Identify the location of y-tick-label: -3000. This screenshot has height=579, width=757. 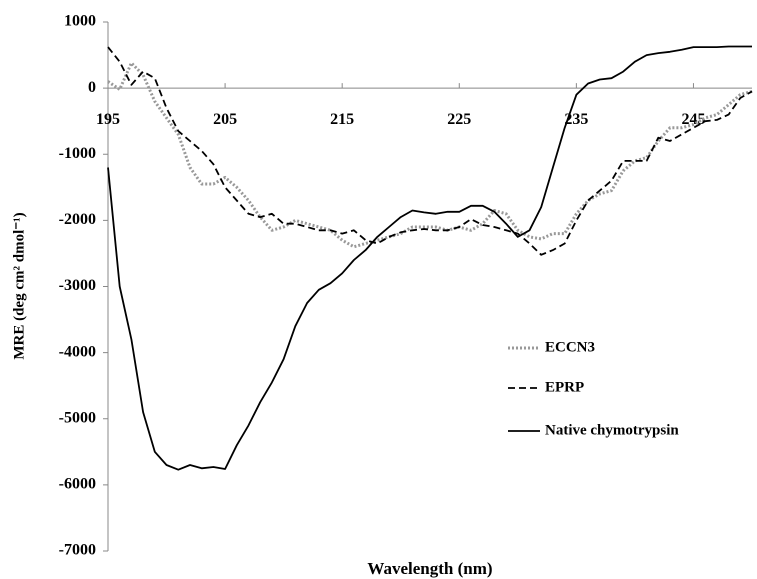
(77, 285).